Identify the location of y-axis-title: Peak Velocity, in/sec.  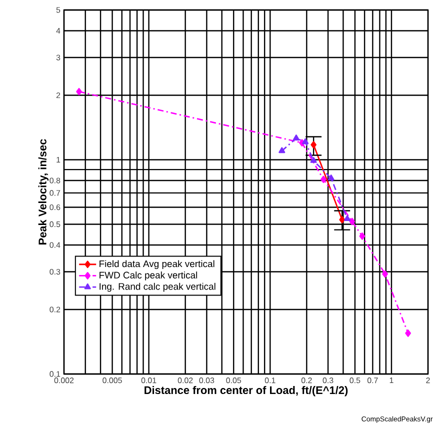
(43, 191).